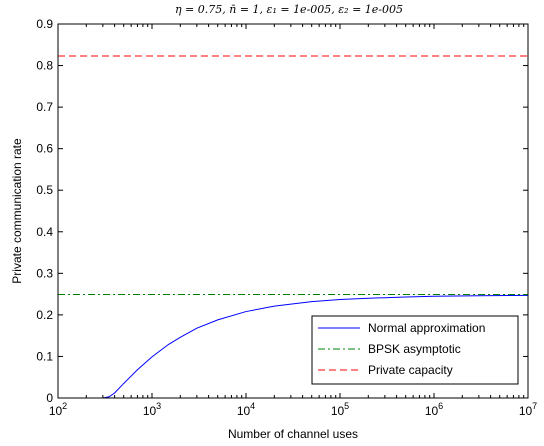 The width and height of the screenshot is (544, 446). I want to click on x-tick-label: 10⁶, so click(434, 409).